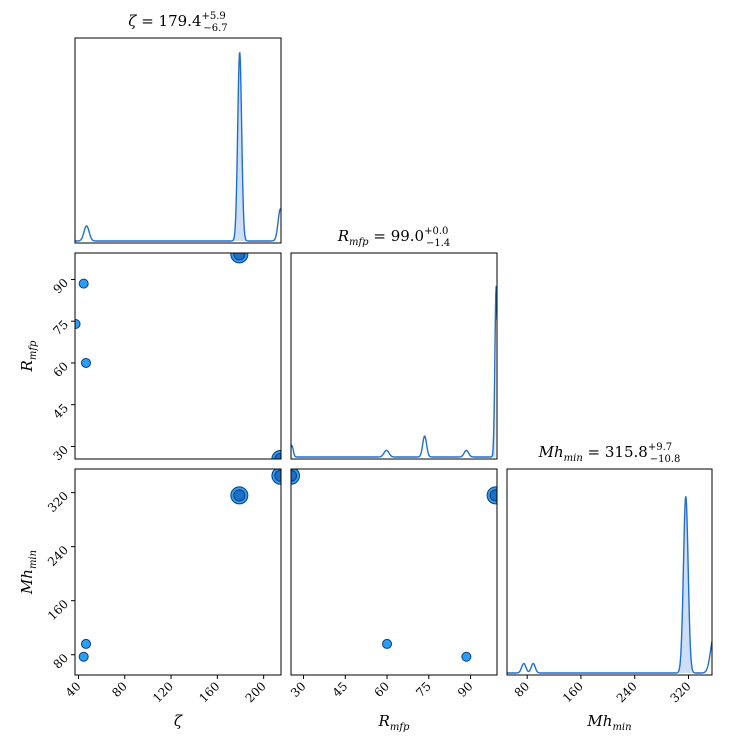 This screenshot has height=750, width=750. I want to click on title-rmfp: Rmfp = 99.0+0.0 −1.4, so click(394, 237).